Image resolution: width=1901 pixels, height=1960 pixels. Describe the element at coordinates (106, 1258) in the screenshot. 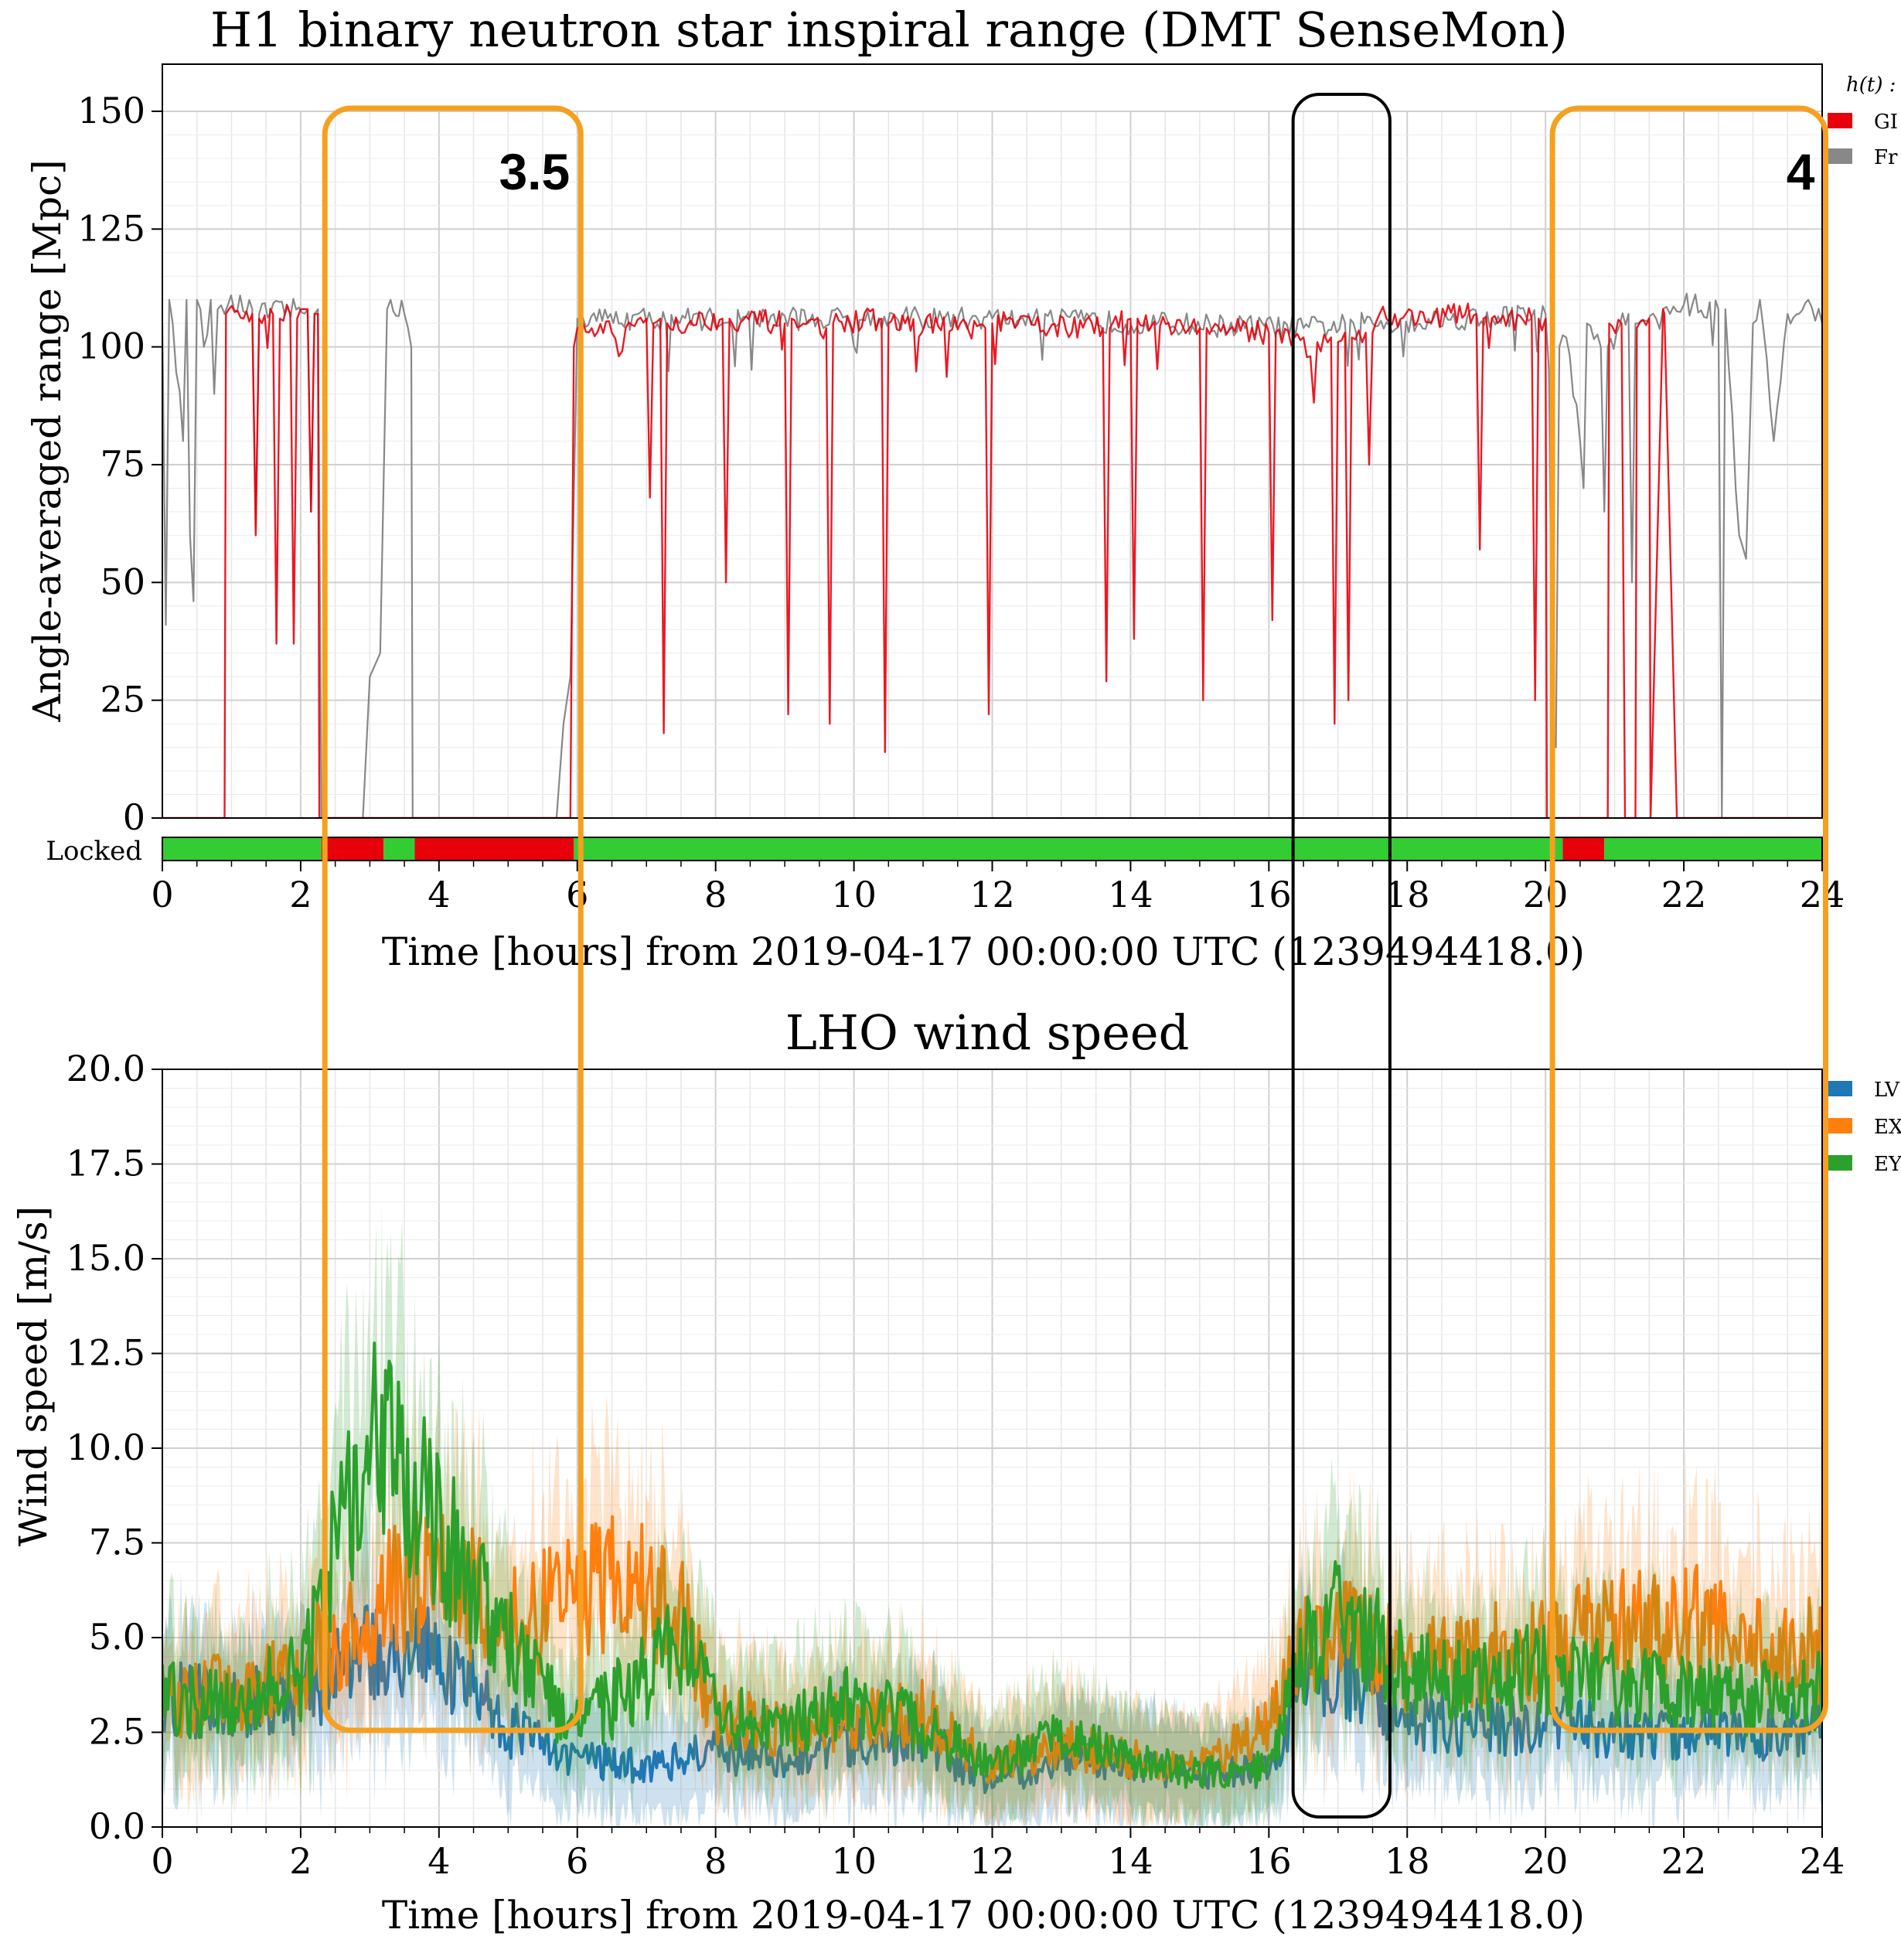

I see `y-tick-label: 15.0` at that location.